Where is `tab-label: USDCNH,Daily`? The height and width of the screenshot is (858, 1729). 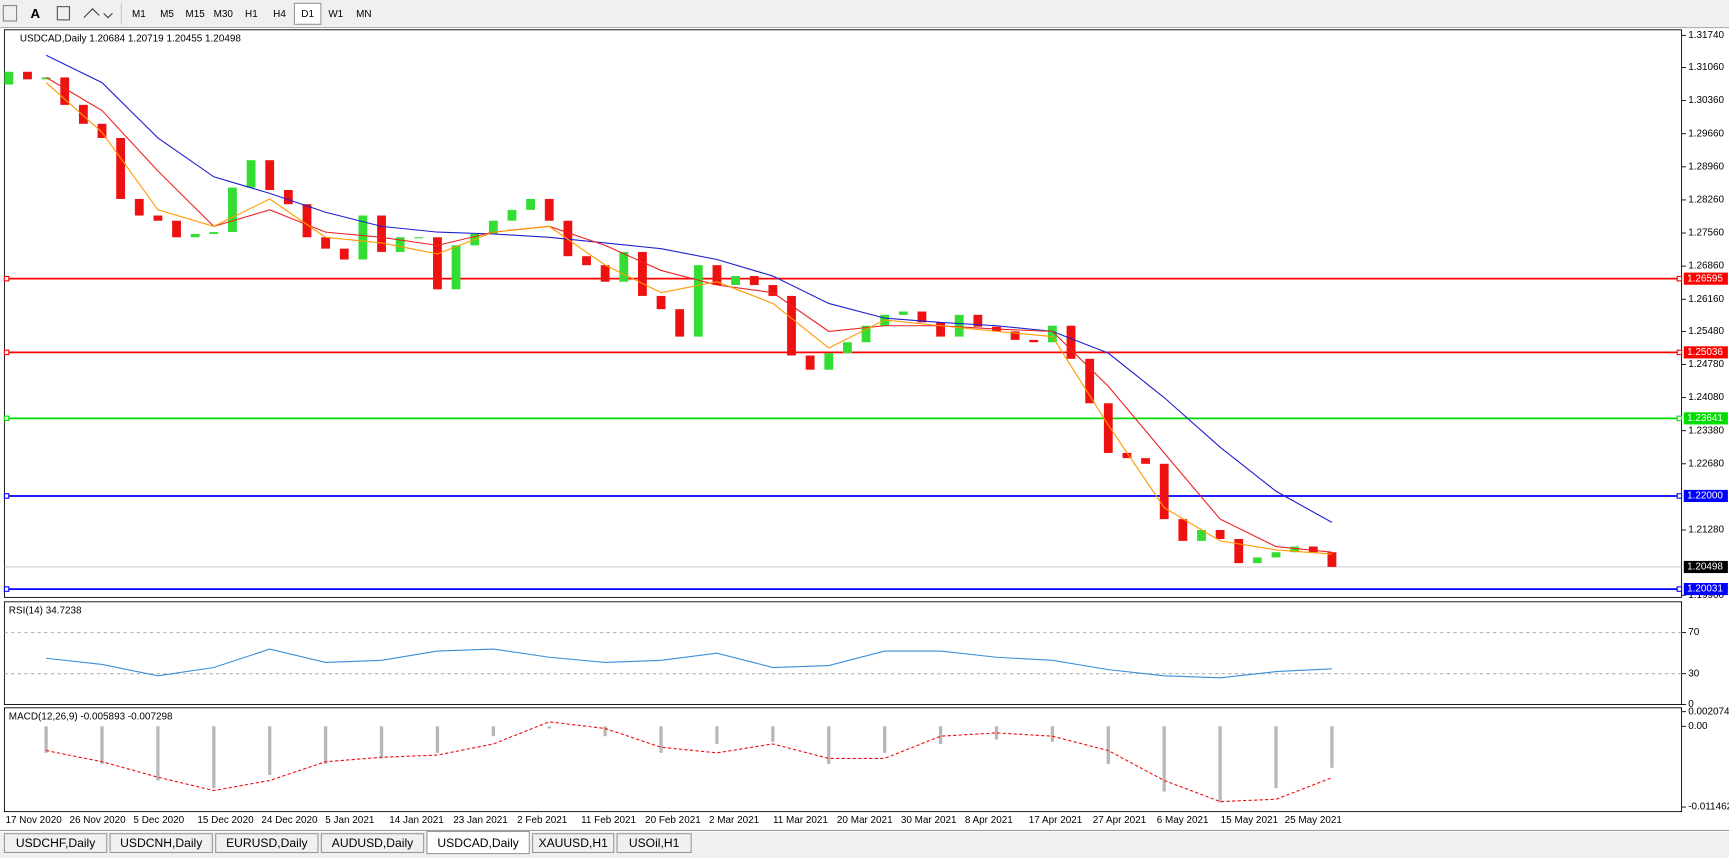
tab-label: USDCNH,Daily is located at coordinates (161, 843).